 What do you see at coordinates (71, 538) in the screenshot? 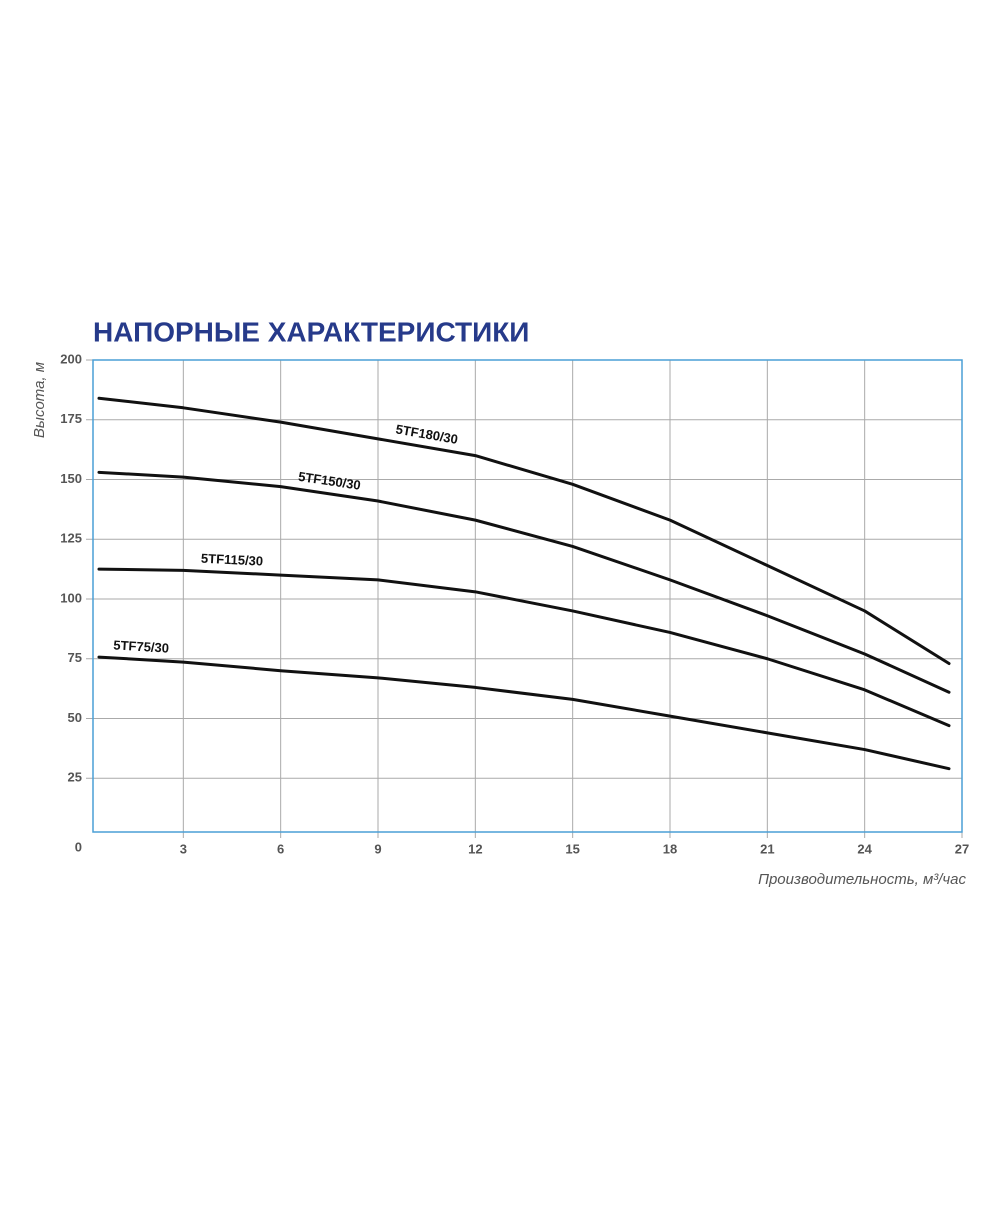
I see `y-tick-label: 125` at bounding box center [71, 538].